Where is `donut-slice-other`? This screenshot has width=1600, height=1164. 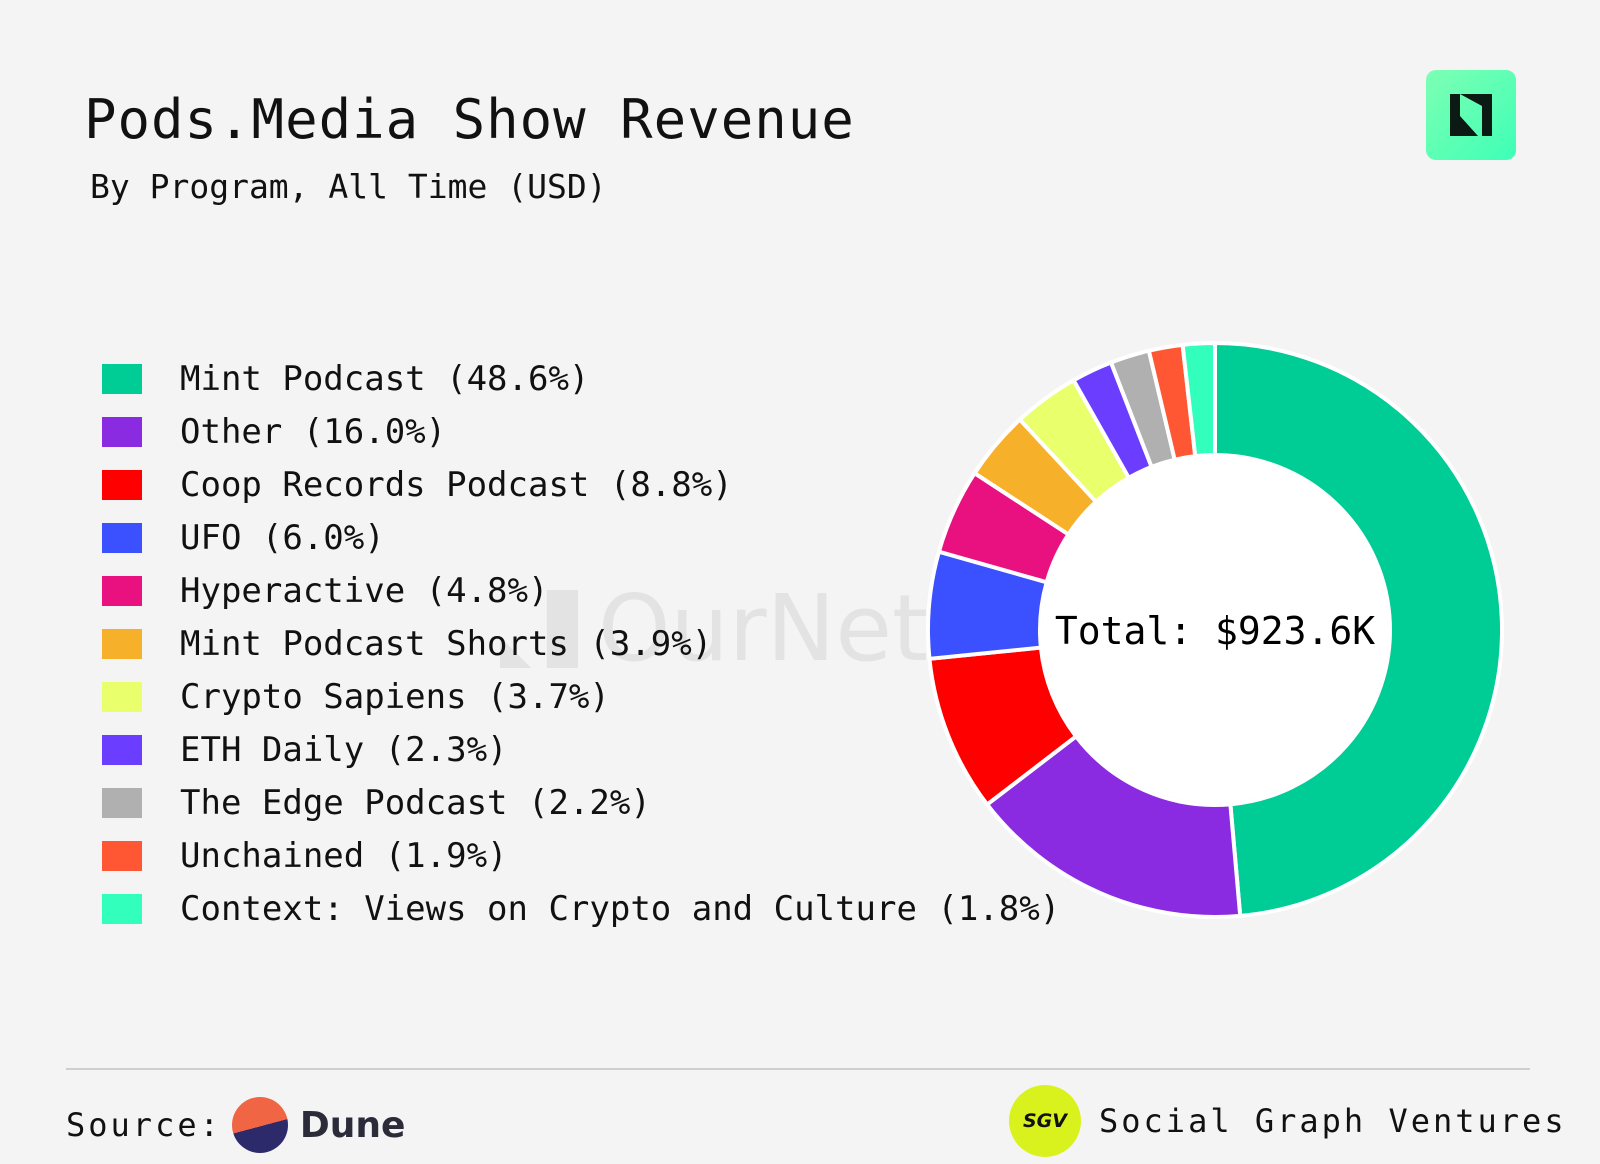 donut-slice-other is located at coordinates (1113, 826).